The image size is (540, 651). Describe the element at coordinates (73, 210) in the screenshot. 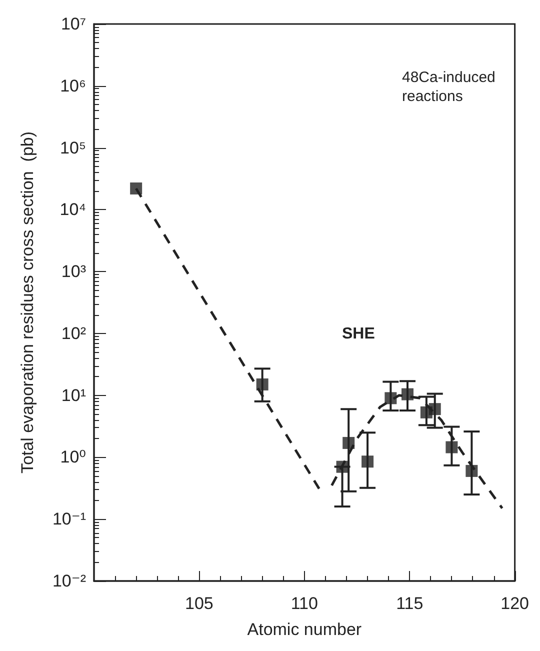

I see `y-tick-label: 10⁴` at that location.